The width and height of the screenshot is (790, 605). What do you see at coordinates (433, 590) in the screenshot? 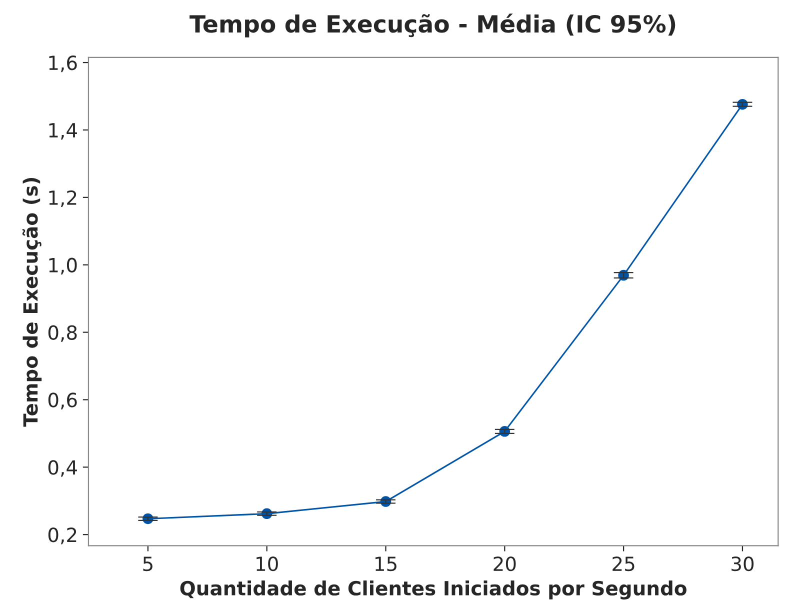
I see `x-axis-title: Quantidade de Clientes Iniciados por Segundo` at bounding box center [433, 590].